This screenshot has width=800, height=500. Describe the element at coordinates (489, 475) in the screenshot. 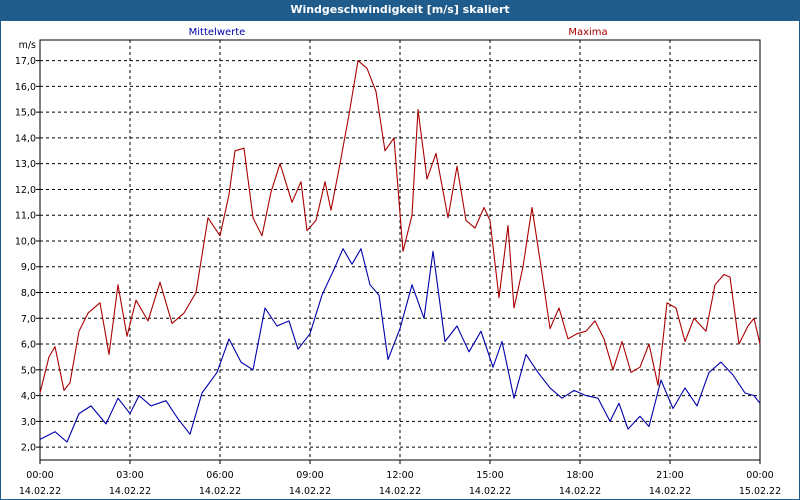

I see `x-tick-time: 15:00` at that location.